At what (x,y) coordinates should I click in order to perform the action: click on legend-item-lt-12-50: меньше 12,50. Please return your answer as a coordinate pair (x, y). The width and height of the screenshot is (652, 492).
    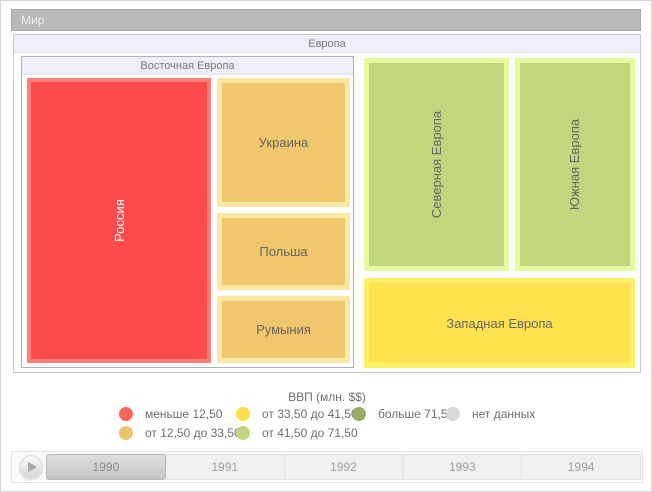
    Looking at the image, I should click on (170, 414).